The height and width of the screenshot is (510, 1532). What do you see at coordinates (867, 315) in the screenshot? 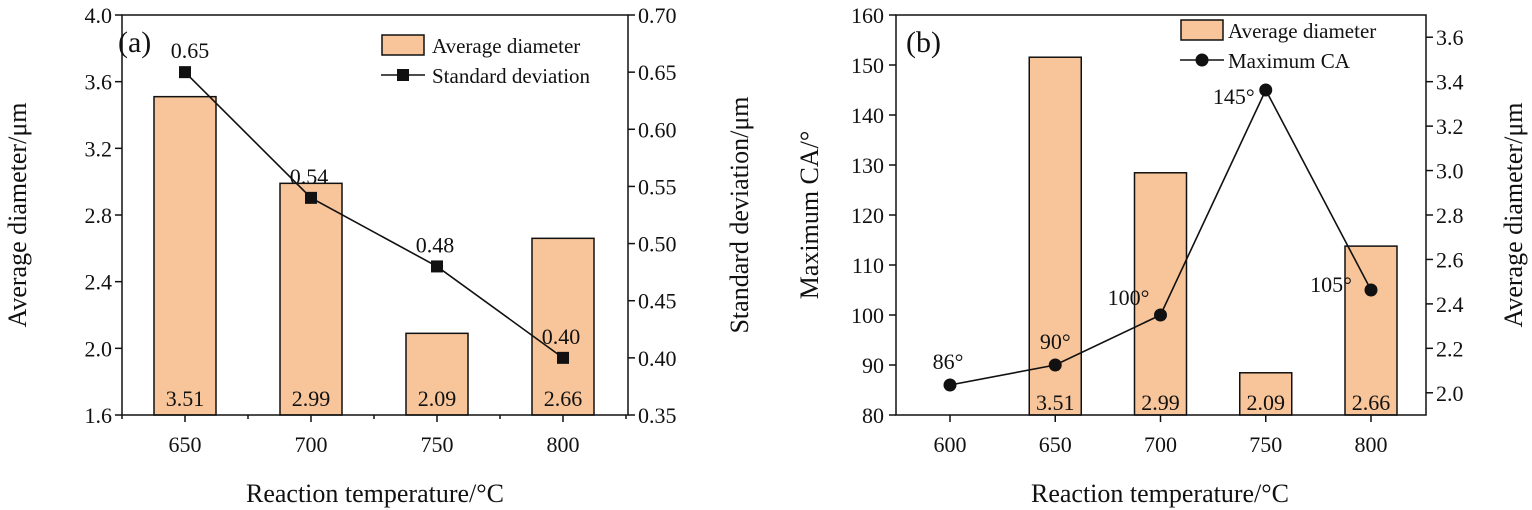
I see `left-tick-label: 100` at bounding box center [867, 315].